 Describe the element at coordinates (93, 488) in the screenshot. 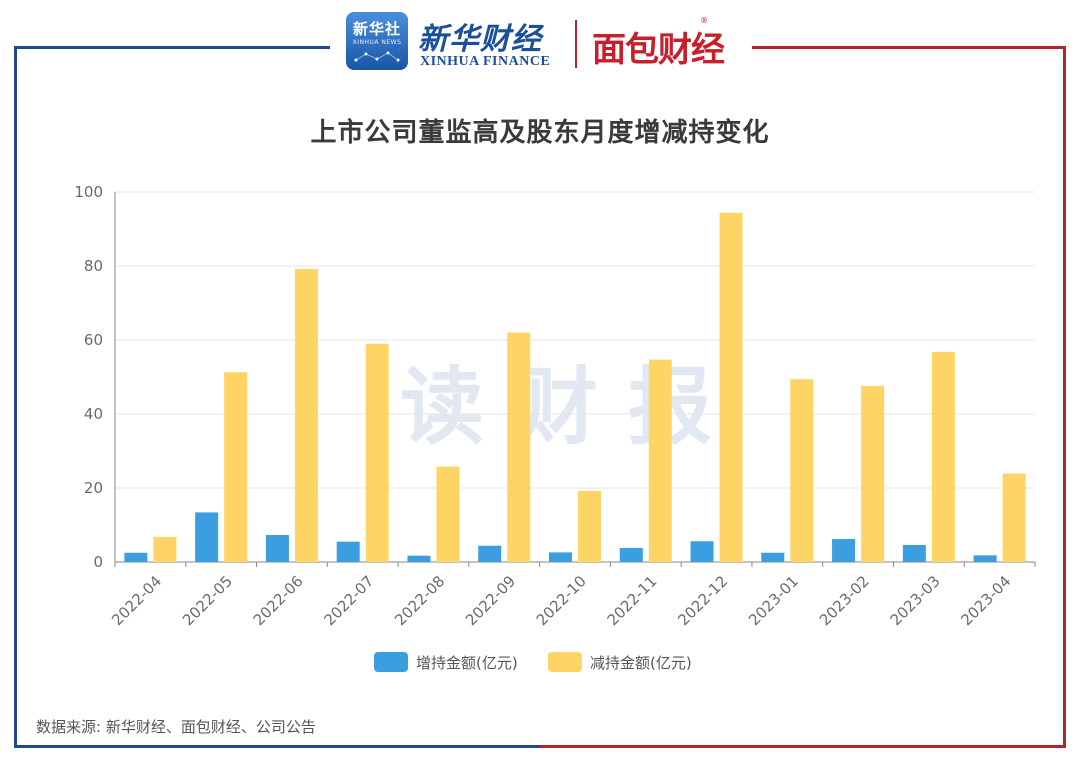

I see `y-tick-label: 20` at that location.